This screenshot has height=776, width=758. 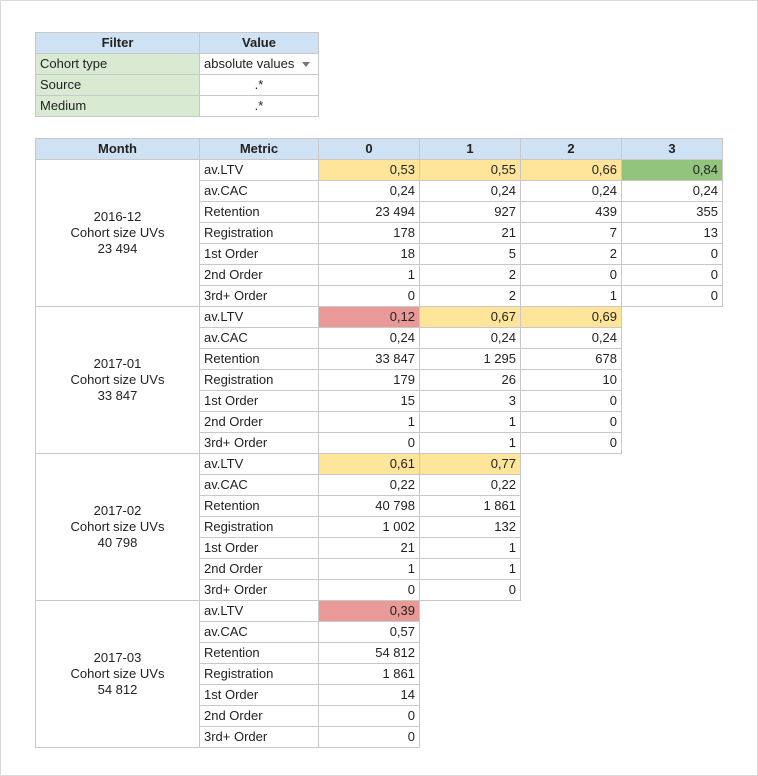 I want to click on value-cell: 0,57, so click(x=369, y=632).